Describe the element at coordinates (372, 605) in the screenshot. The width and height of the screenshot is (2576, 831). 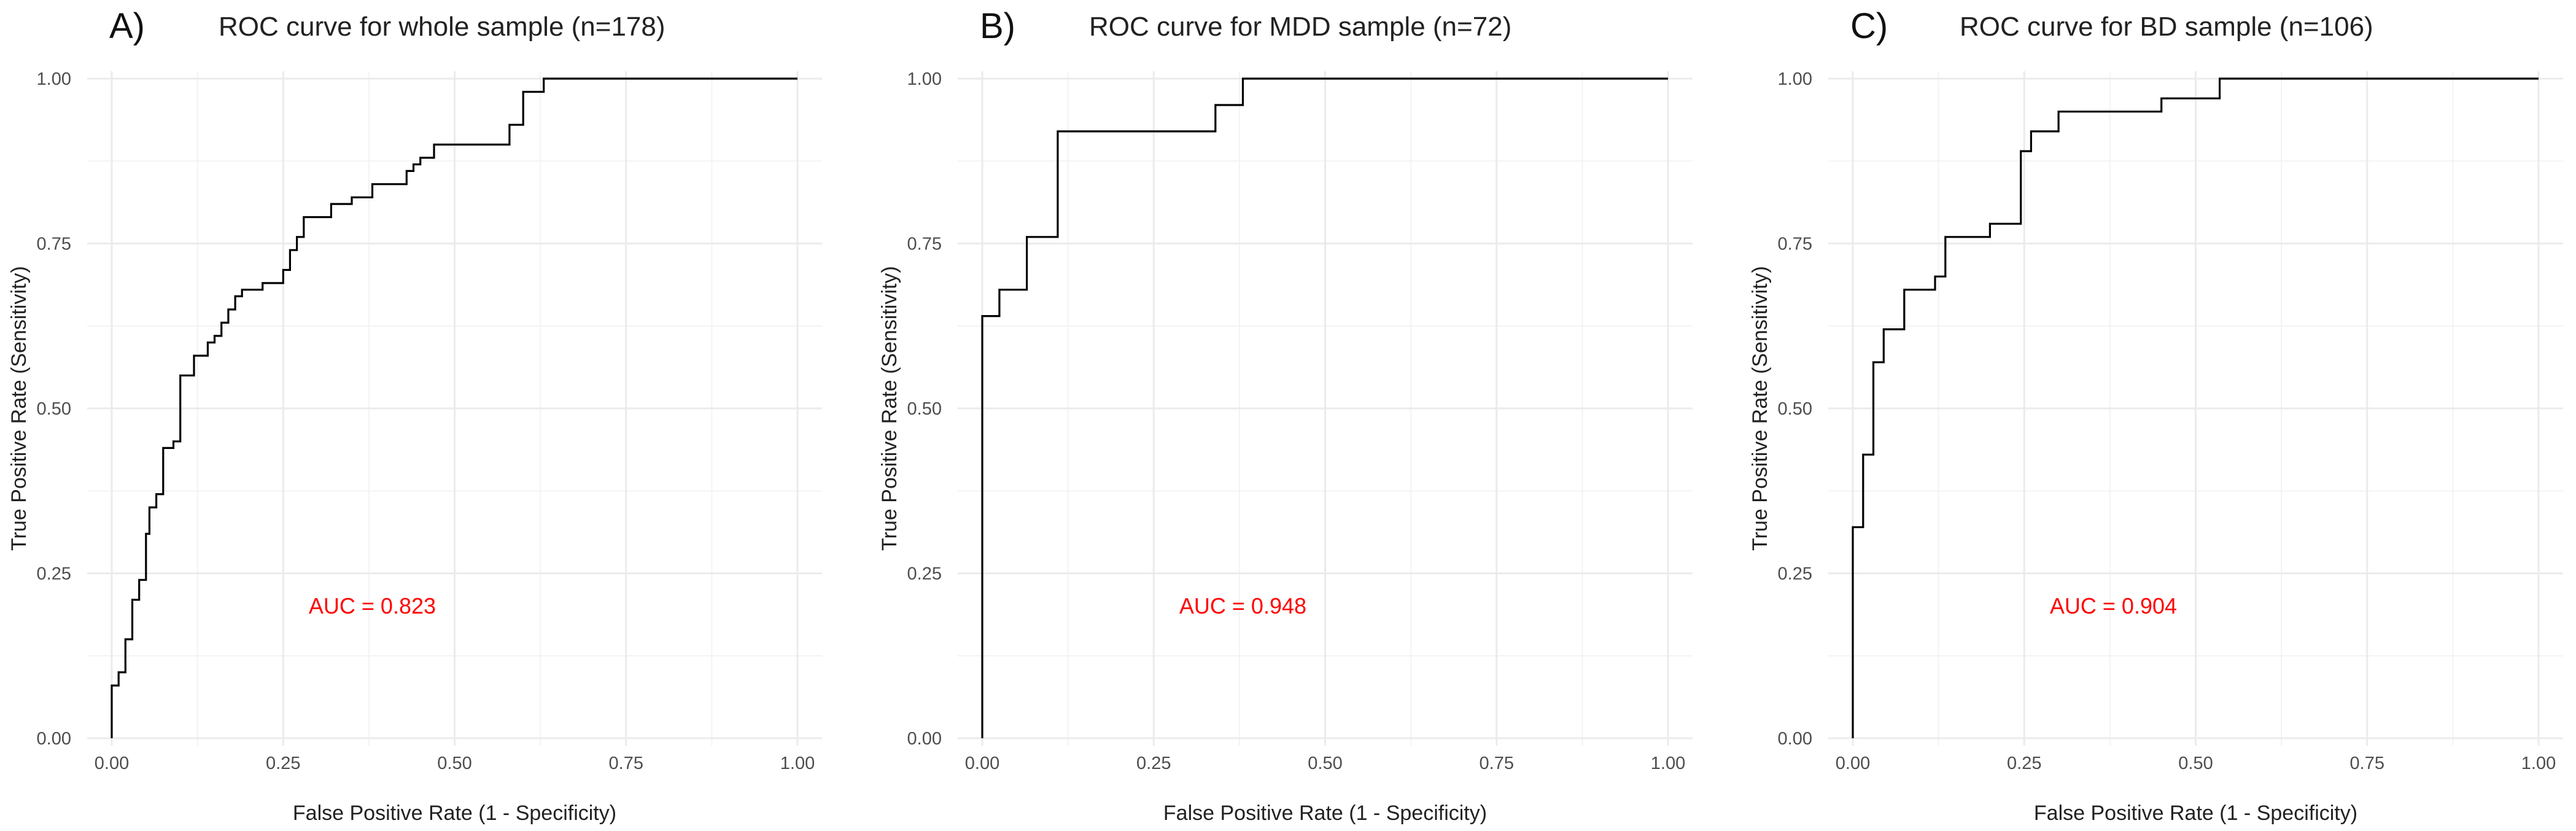
I see `auc-annotation: AUC = 0.823` at that location.